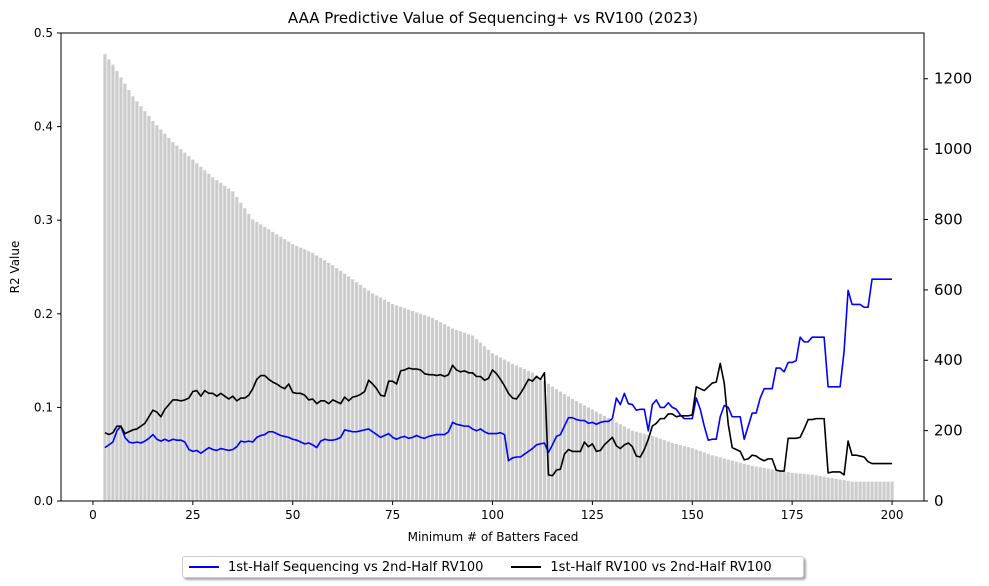 This screenshot has height=586, width=989. What do you see at coordinates (493, 537) in the screenshot?
I see `x-axis-label: Minimum # of Batters Faced` at bounding box center [493, 537].